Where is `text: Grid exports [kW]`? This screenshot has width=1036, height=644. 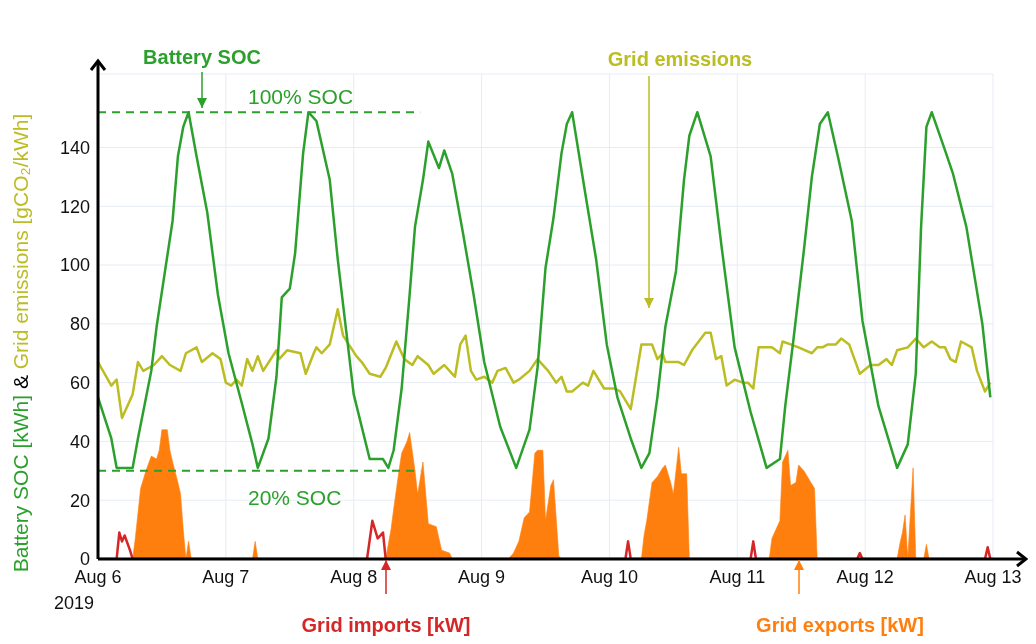
text: Grid exports [kW] is located at coordinates (840, 625).